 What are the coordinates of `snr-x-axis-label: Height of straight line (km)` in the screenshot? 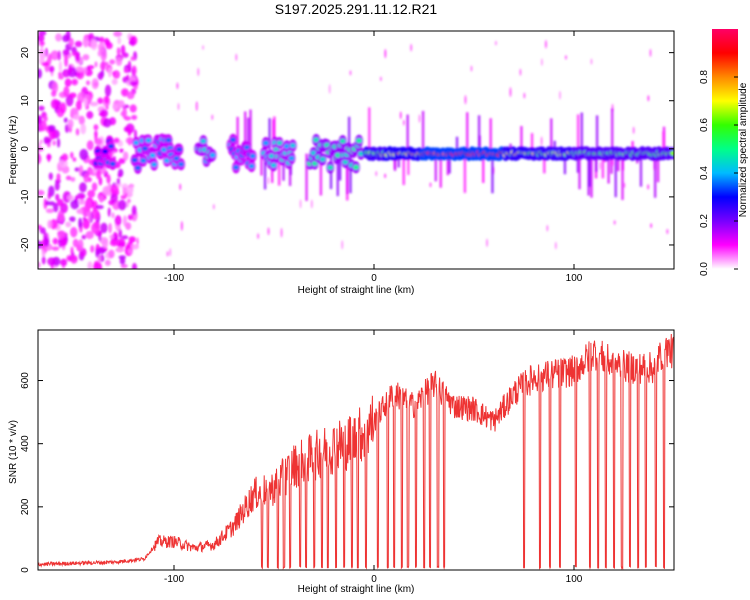 It's located at (356, 589).